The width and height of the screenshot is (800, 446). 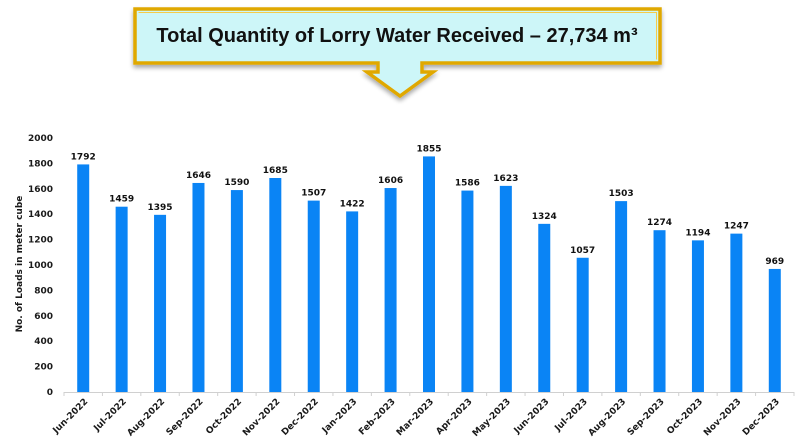 What do you see at coordinates (43, 317) in the screenshot?
I see `y-tick-label: 600` at bounding box center [43, 317].